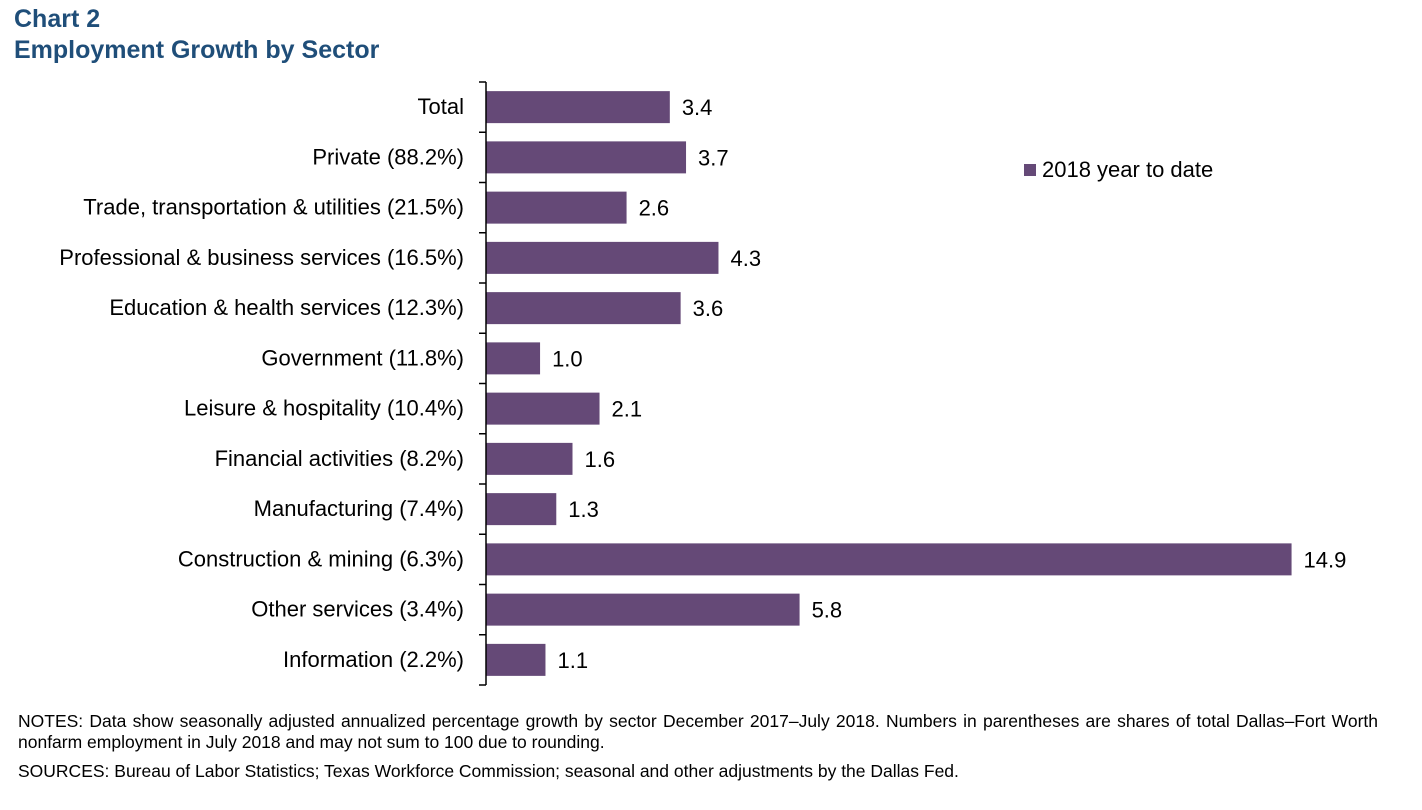  I want to click on data-label: 1.0, so click(567, 358).